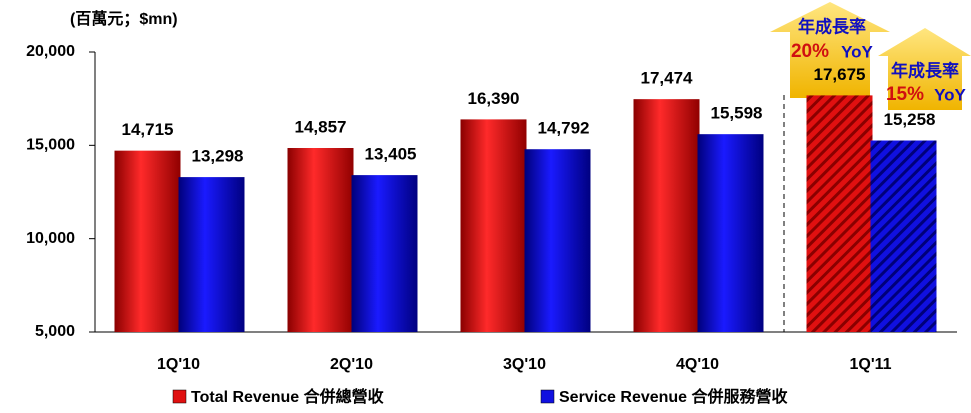  What do you see at coordinates (905, 94) in the screenshot?
I see `annotation-rate: 15%` at bounding box center [905, 94].